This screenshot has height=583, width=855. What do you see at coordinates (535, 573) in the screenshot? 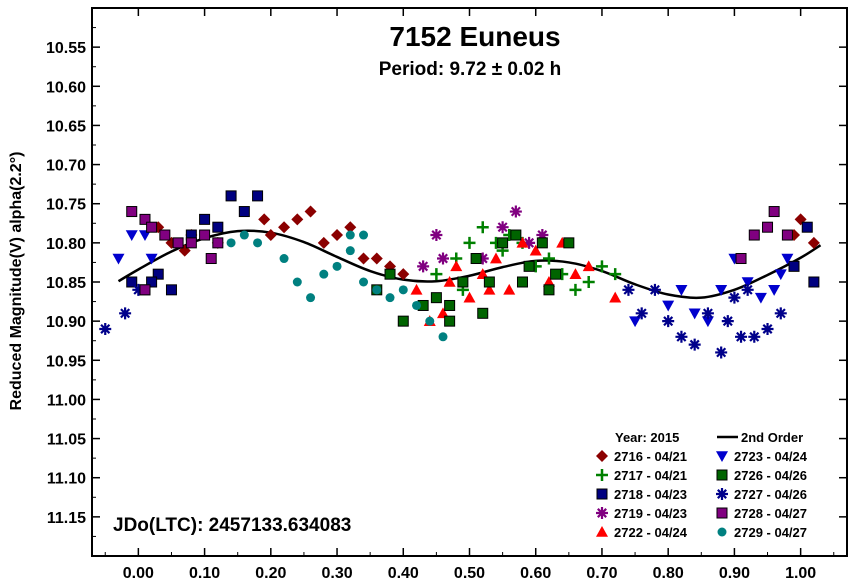
I see `x-tick-label: 0.60` at bounding box center [535, 573].